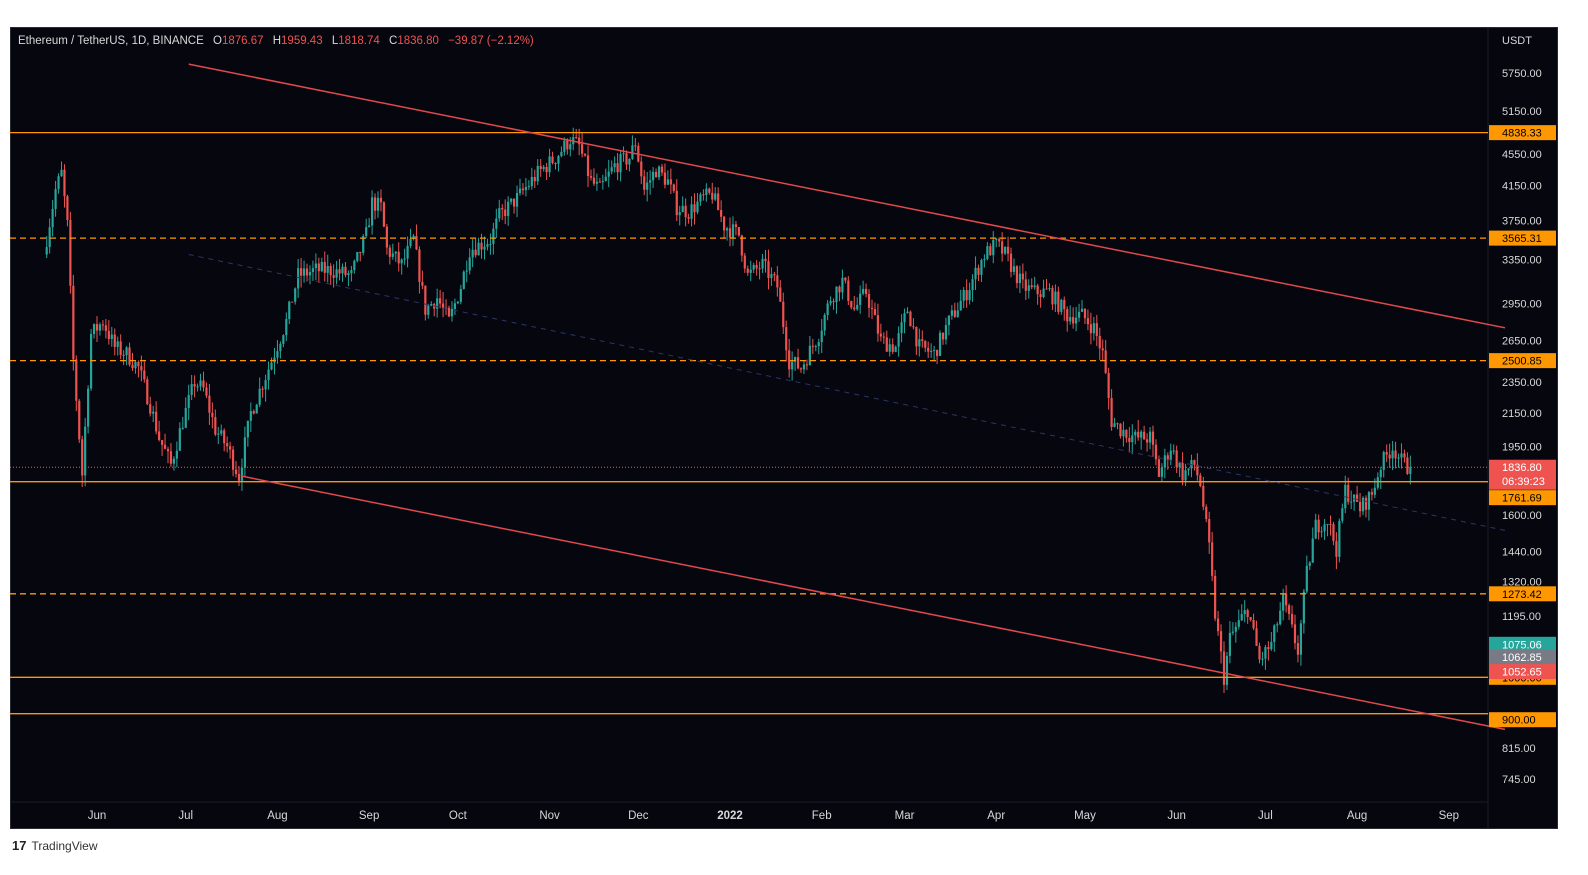 This screenshot has width=1588, height=875. What do you see at coordinates (277, 816) in the screenshot?
I see `x-tick-label: Aug` at bounding box center [277, 816].